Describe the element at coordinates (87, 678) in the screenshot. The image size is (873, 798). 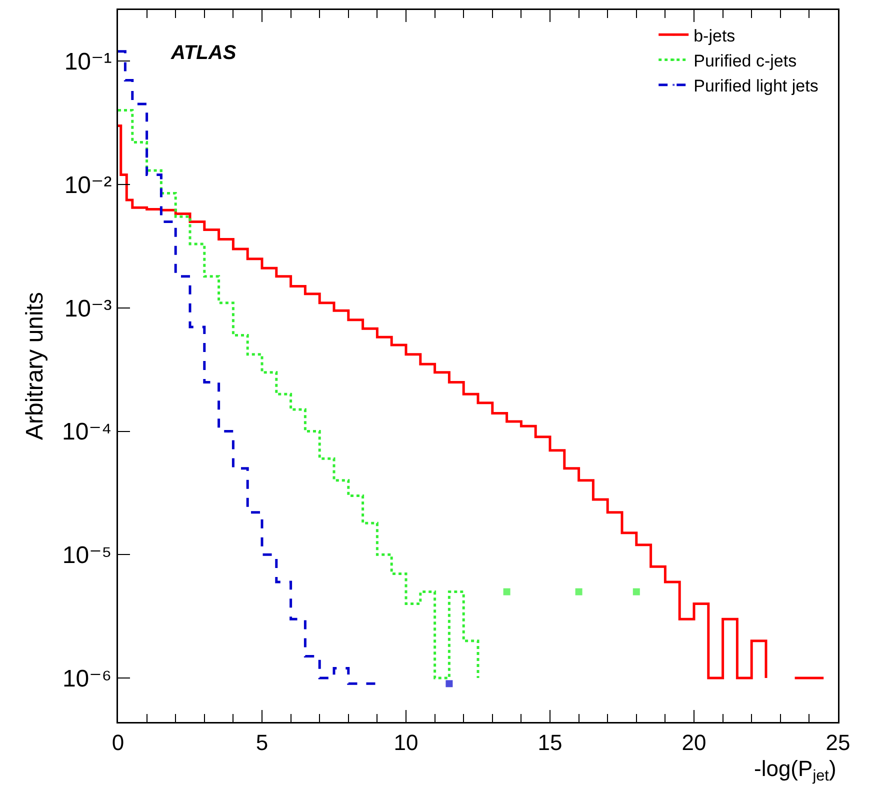
I see `y-tick-label: 10⁻⁶` at that location.